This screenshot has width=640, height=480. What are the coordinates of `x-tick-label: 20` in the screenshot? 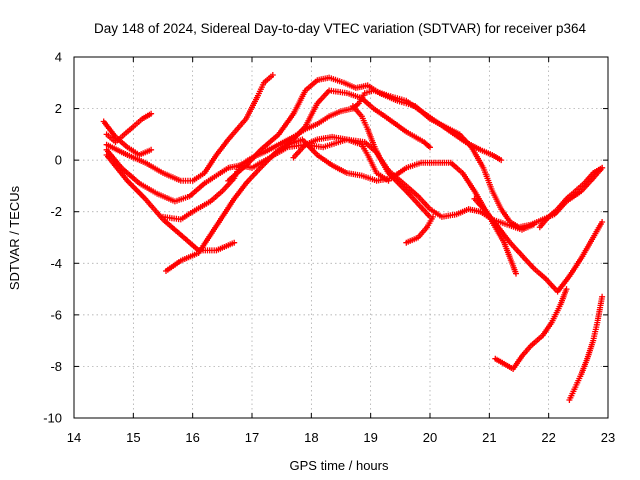 It's located at (430, 437).